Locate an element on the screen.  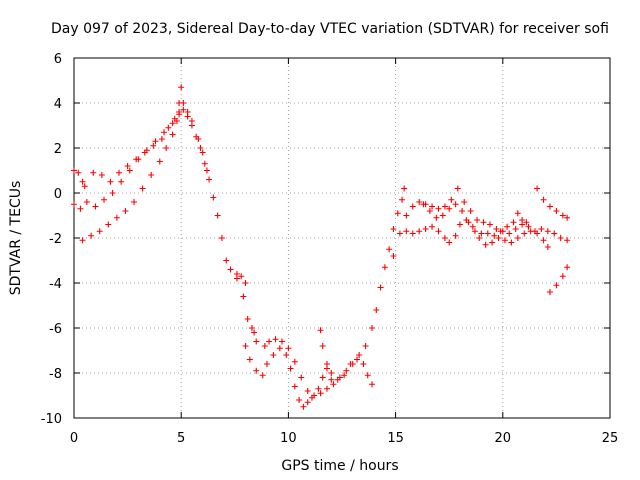
y-tick-label: 4 is located at coordinates (58, 104).